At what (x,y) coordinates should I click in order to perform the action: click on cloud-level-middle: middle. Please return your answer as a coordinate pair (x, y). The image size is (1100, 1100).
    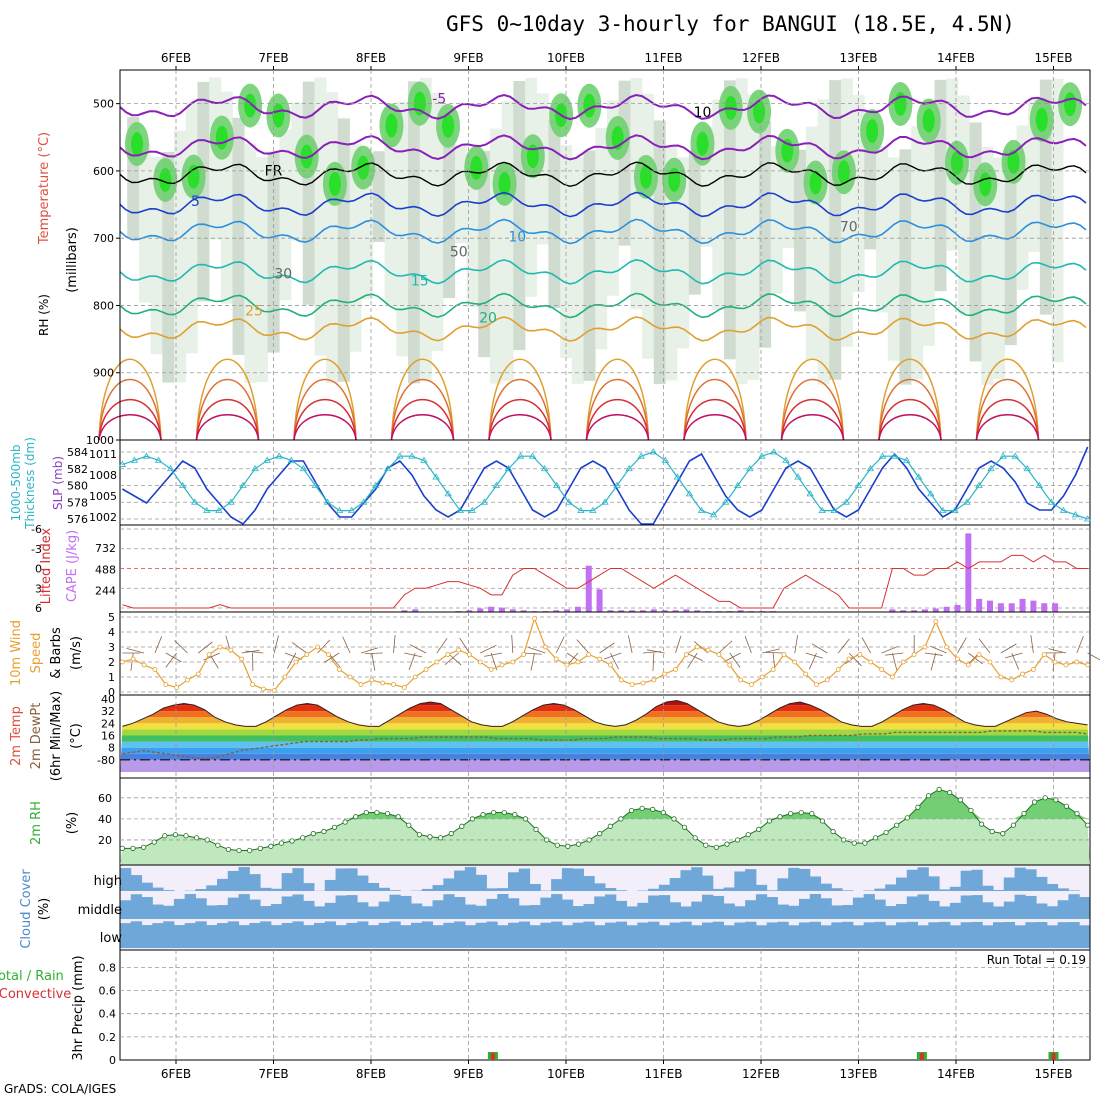
    Looking at the image, I should click on (100, 910).